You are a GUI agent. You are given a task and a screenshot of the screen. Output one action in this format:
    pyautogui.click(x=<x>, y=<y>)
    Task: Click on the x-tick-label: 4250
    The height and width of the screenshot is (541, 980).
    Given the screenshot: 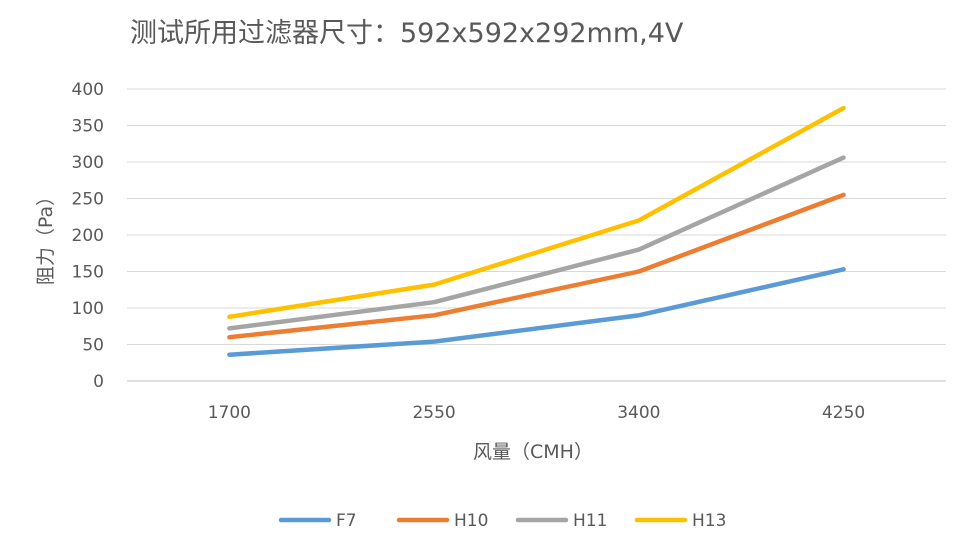 What is the action you would take?
    pyautogui.click(x=843, y=413)
    